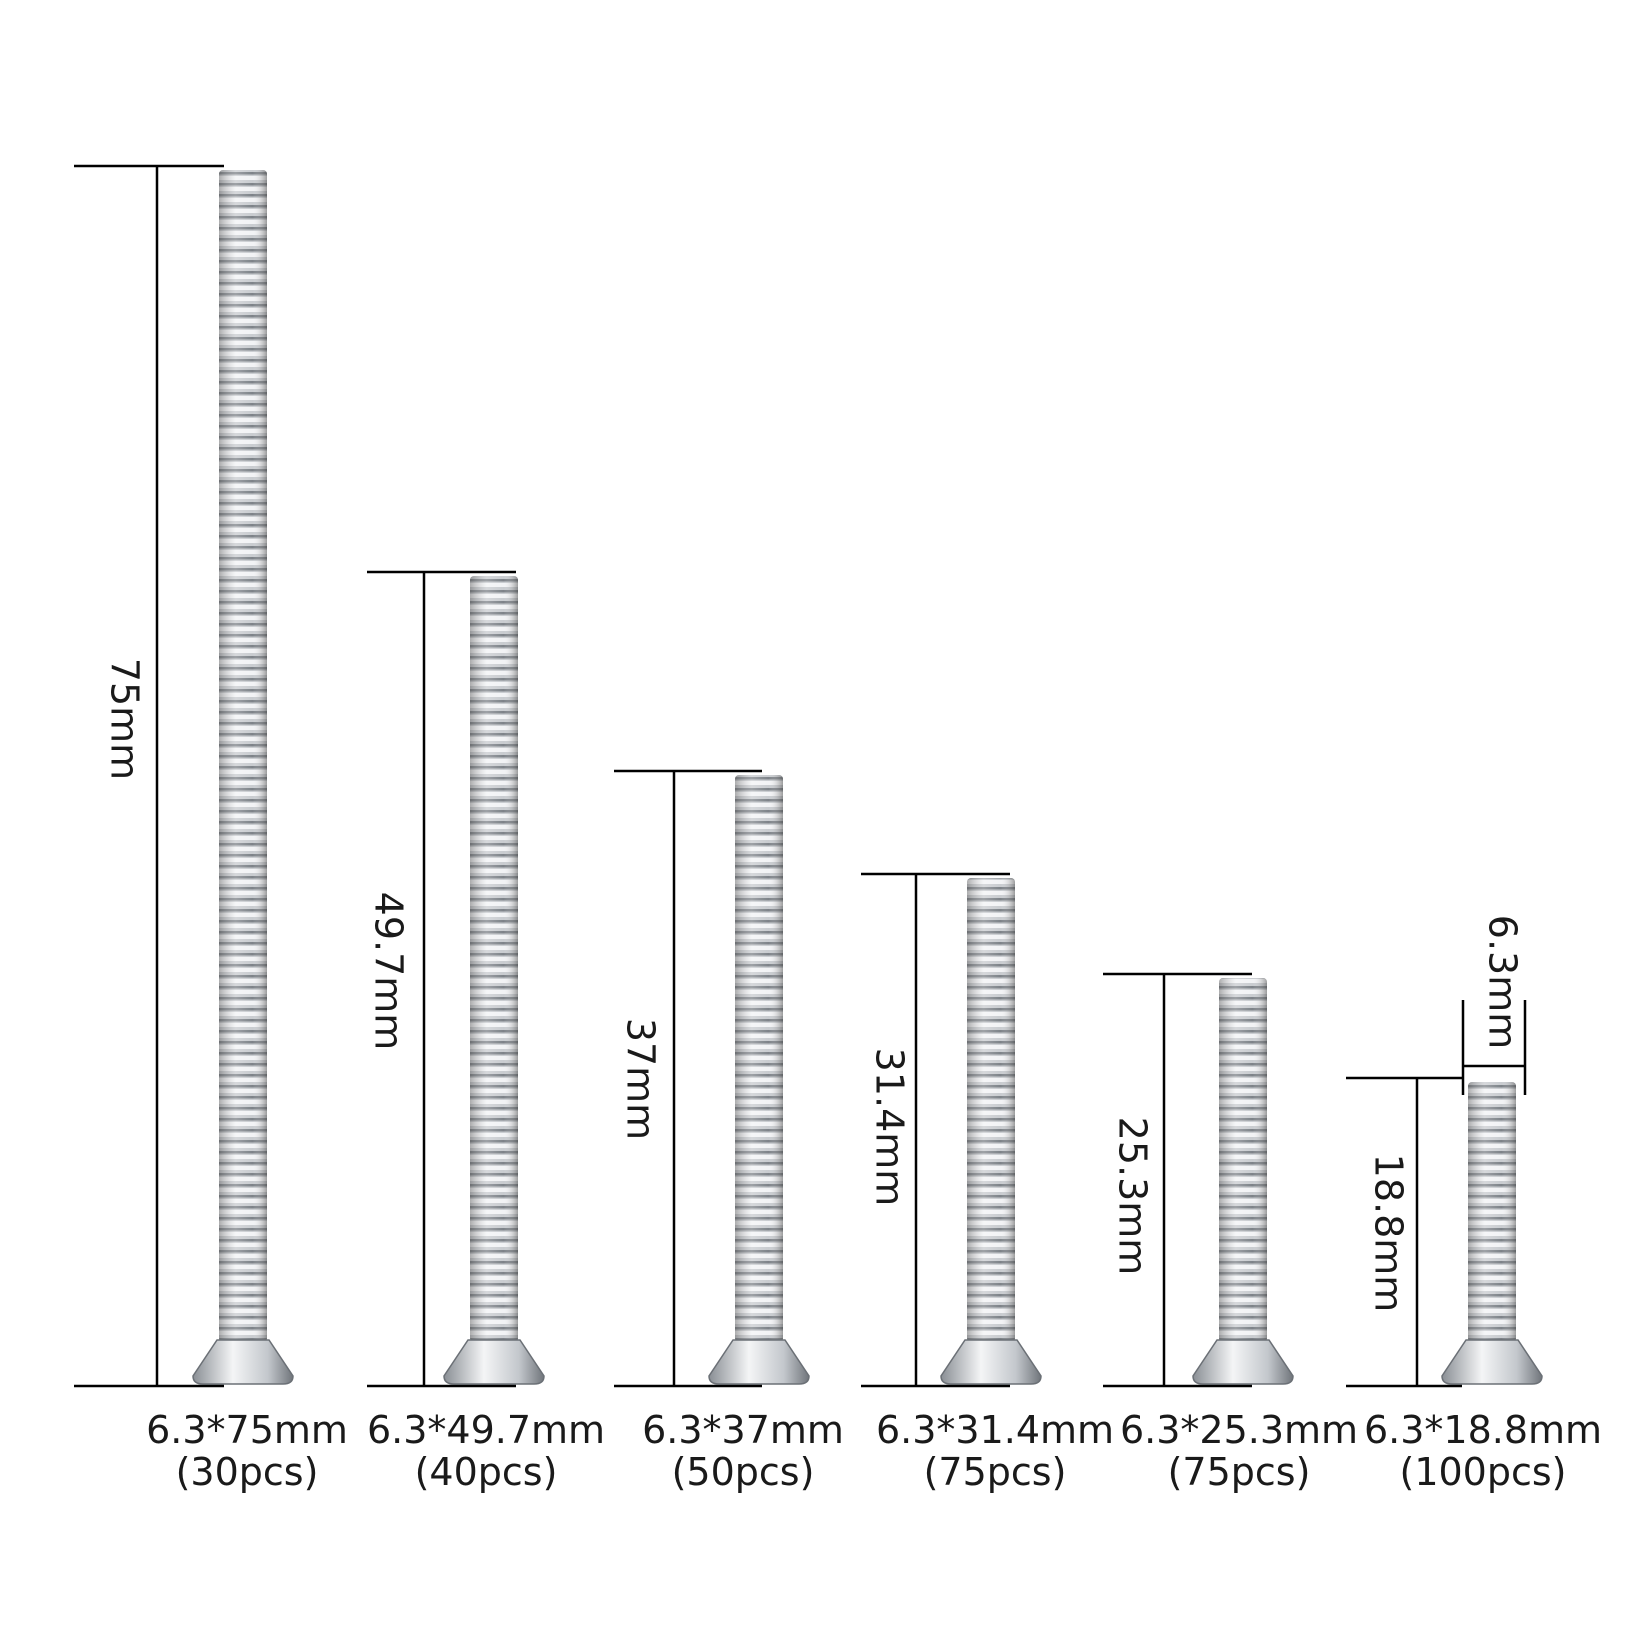  Describe the element at coordinates (995, 1430) in the screenshot. I see `size-label: 6.3*31.4mm` at that location.